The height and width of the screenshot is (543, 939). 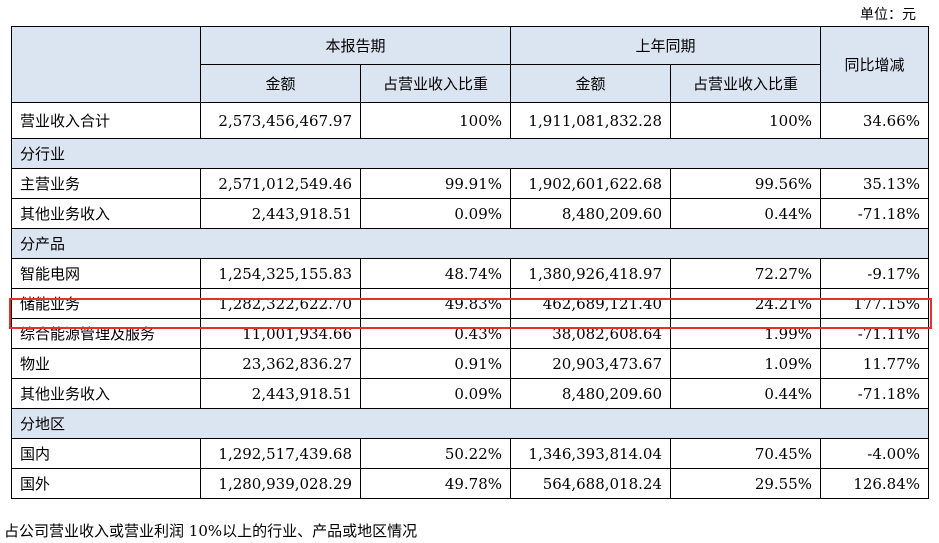 What do you see at coordinates (591, 363) in the screenshot?
I see `prev-amount: 20,903,473.67` at bounding box center [591, 363].